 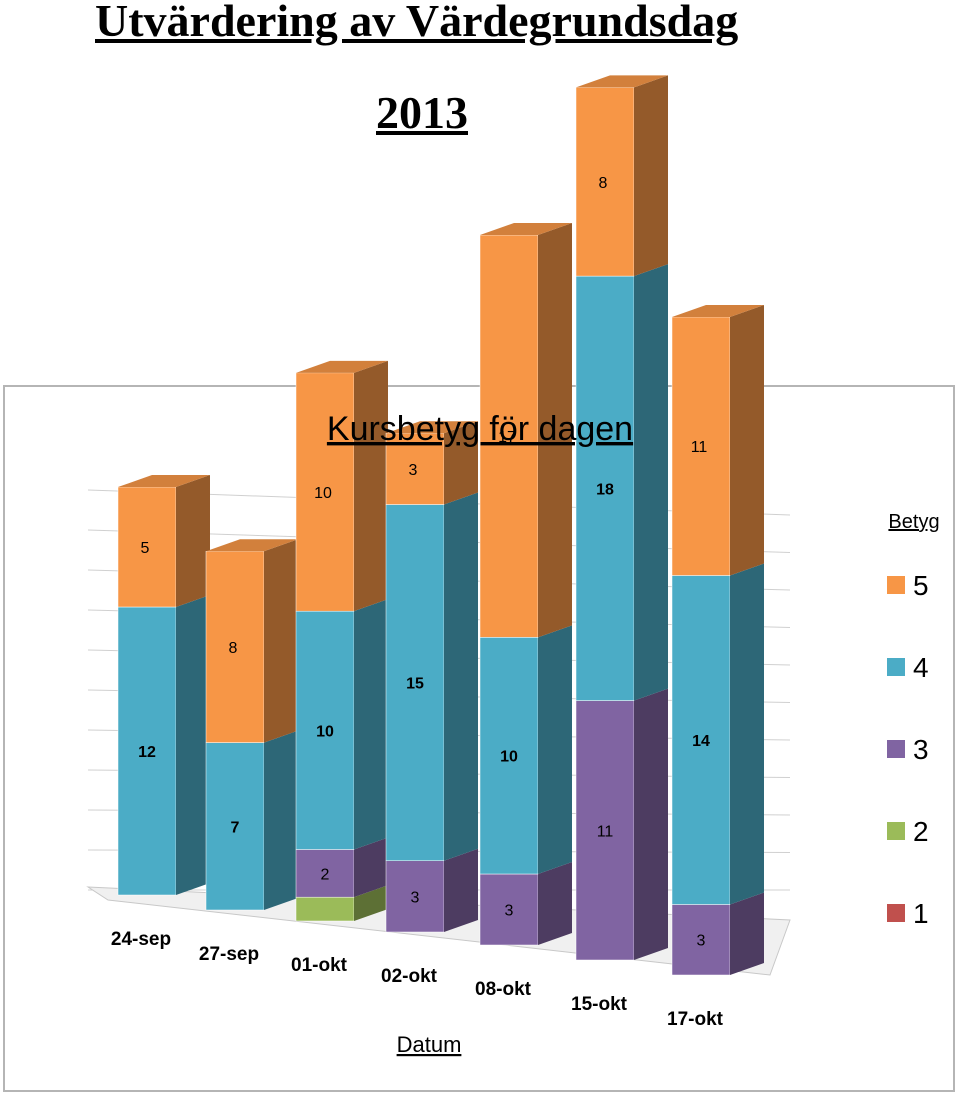 What do you see at coordinates (480, 429) in the screenshot?
I see `chart-title: Kursbetyg för dagen` at bounding box center [480, 429].